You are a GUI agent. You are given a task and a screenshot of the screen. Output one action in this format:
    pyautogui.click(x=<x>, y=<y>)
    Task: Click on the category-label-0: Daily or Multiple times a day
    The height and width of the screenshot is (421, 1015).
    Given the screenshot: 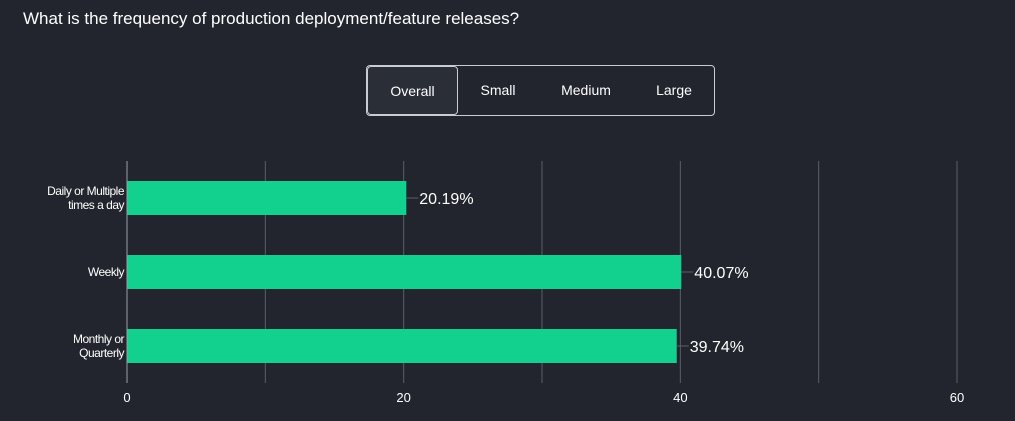 What is the action you would take?
    pyautogui.click(x=86, y=198)
    